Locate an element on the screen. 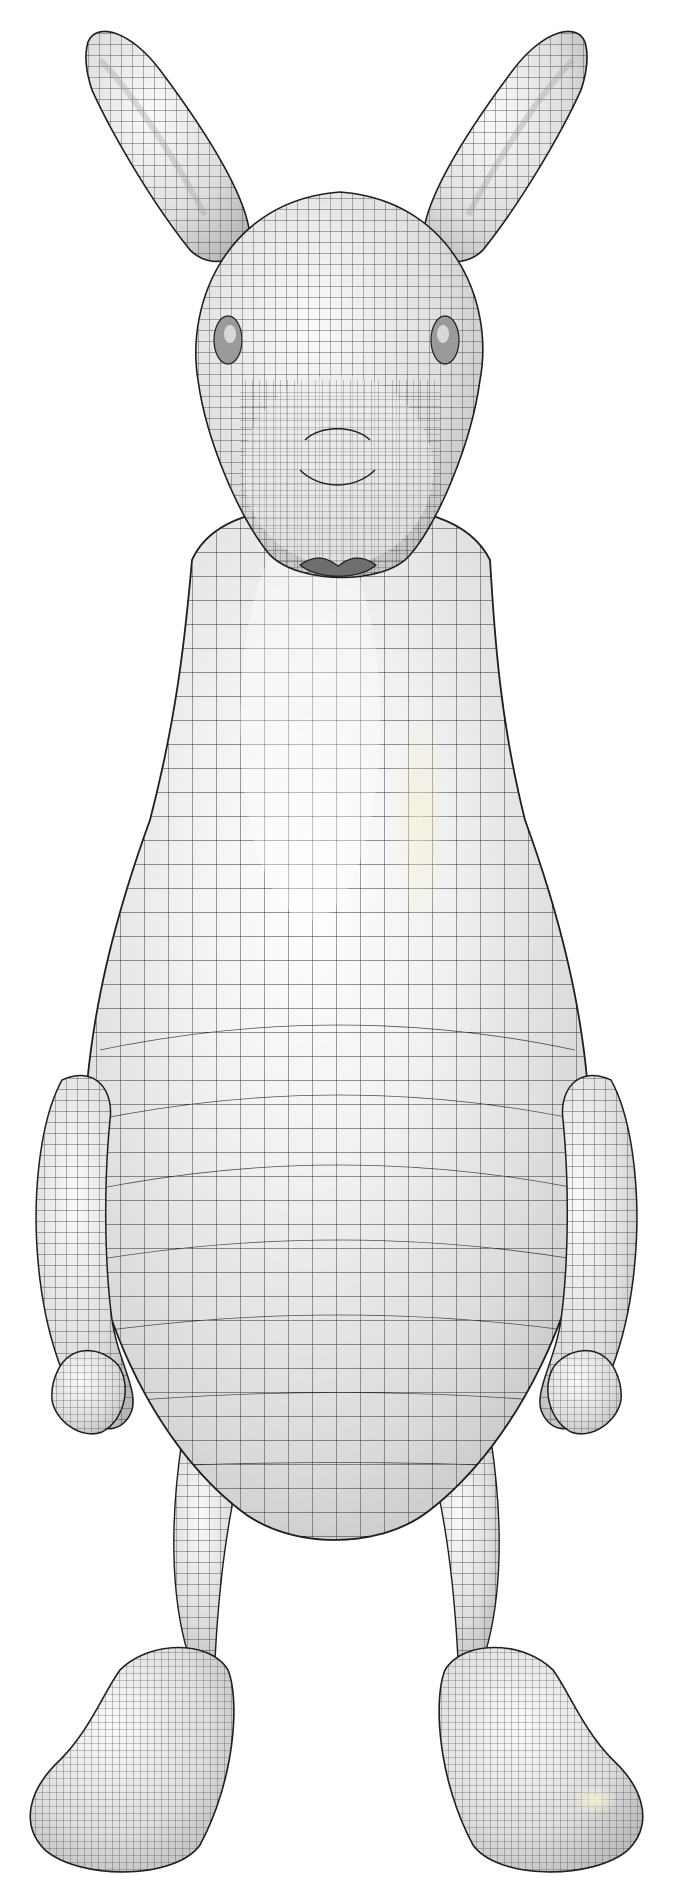 This screenshot has height=1887, width=673. right-hand is located at coordinates (584, 1392).